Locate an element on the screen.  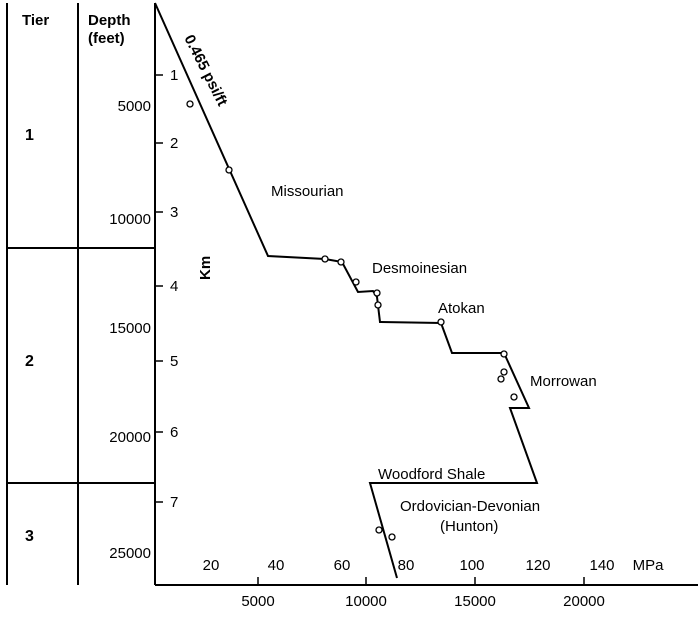
tier-2-label: 2 is located at coordinates (29, 361).